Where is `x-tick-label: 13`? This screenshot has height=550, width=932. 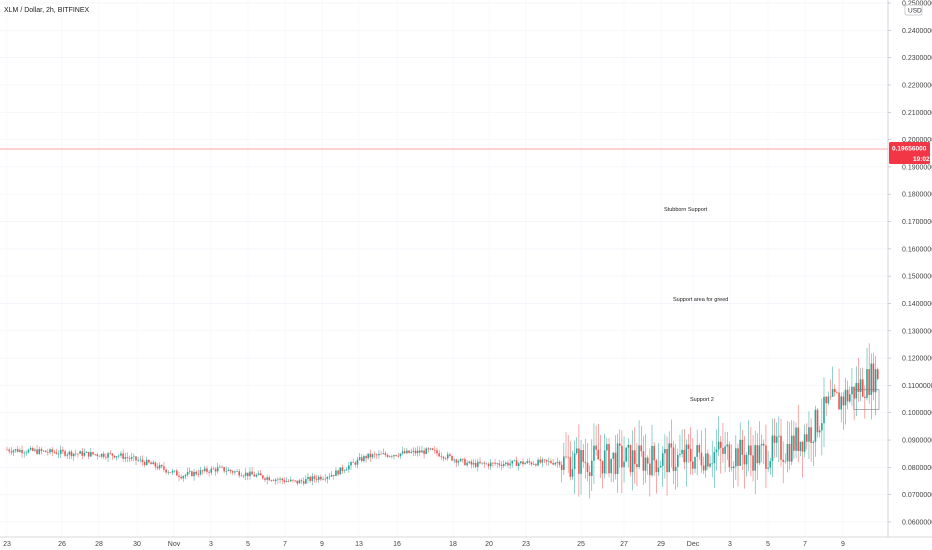 x-tick-label: 13 is located at coordinates (359, 544).